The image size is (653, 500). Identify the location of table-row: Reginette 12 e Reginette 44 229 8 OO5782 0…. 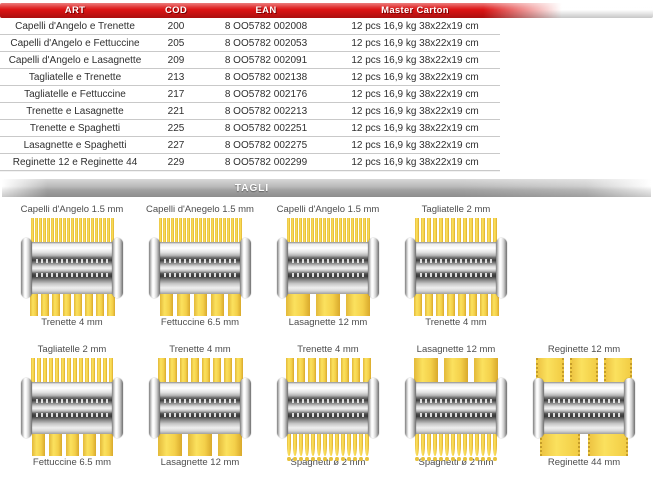
(250, 162).